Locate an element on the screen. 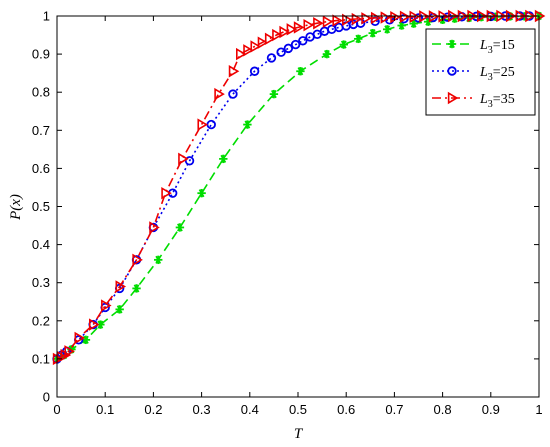 The width and height of the screenshot is (550, 447). x-tick-label: 0.4 is located at coordinates (250, 409).